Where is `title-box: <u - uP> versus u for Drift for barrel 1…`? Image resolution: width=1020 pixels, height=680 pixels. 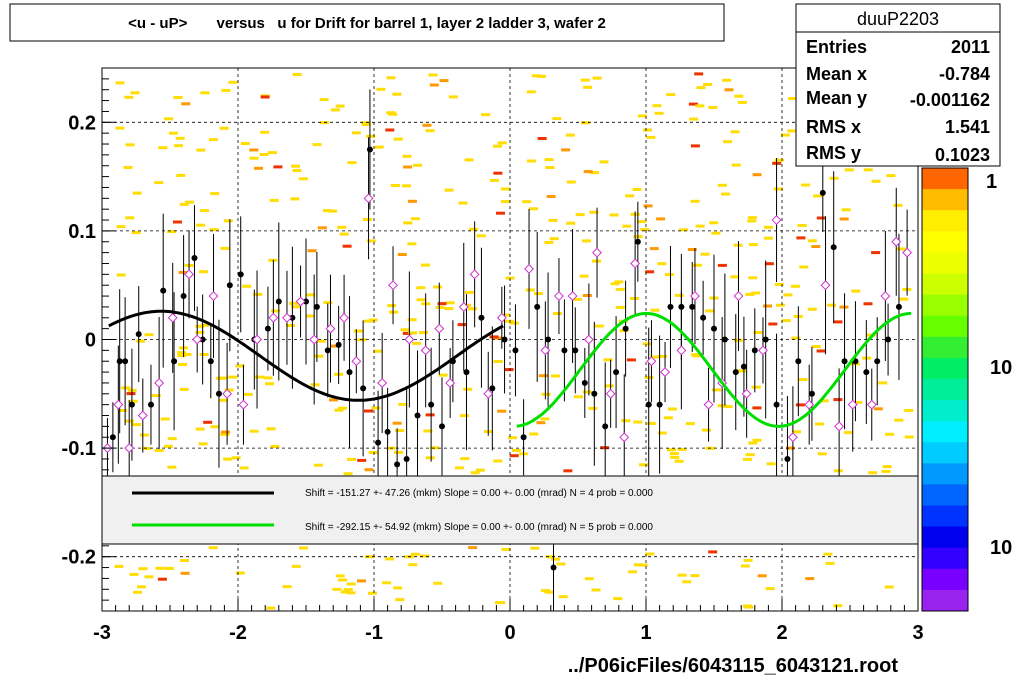 title-box: <u - uP> versus u for Drift for barrel 1… is located at coordinates (367, 22).